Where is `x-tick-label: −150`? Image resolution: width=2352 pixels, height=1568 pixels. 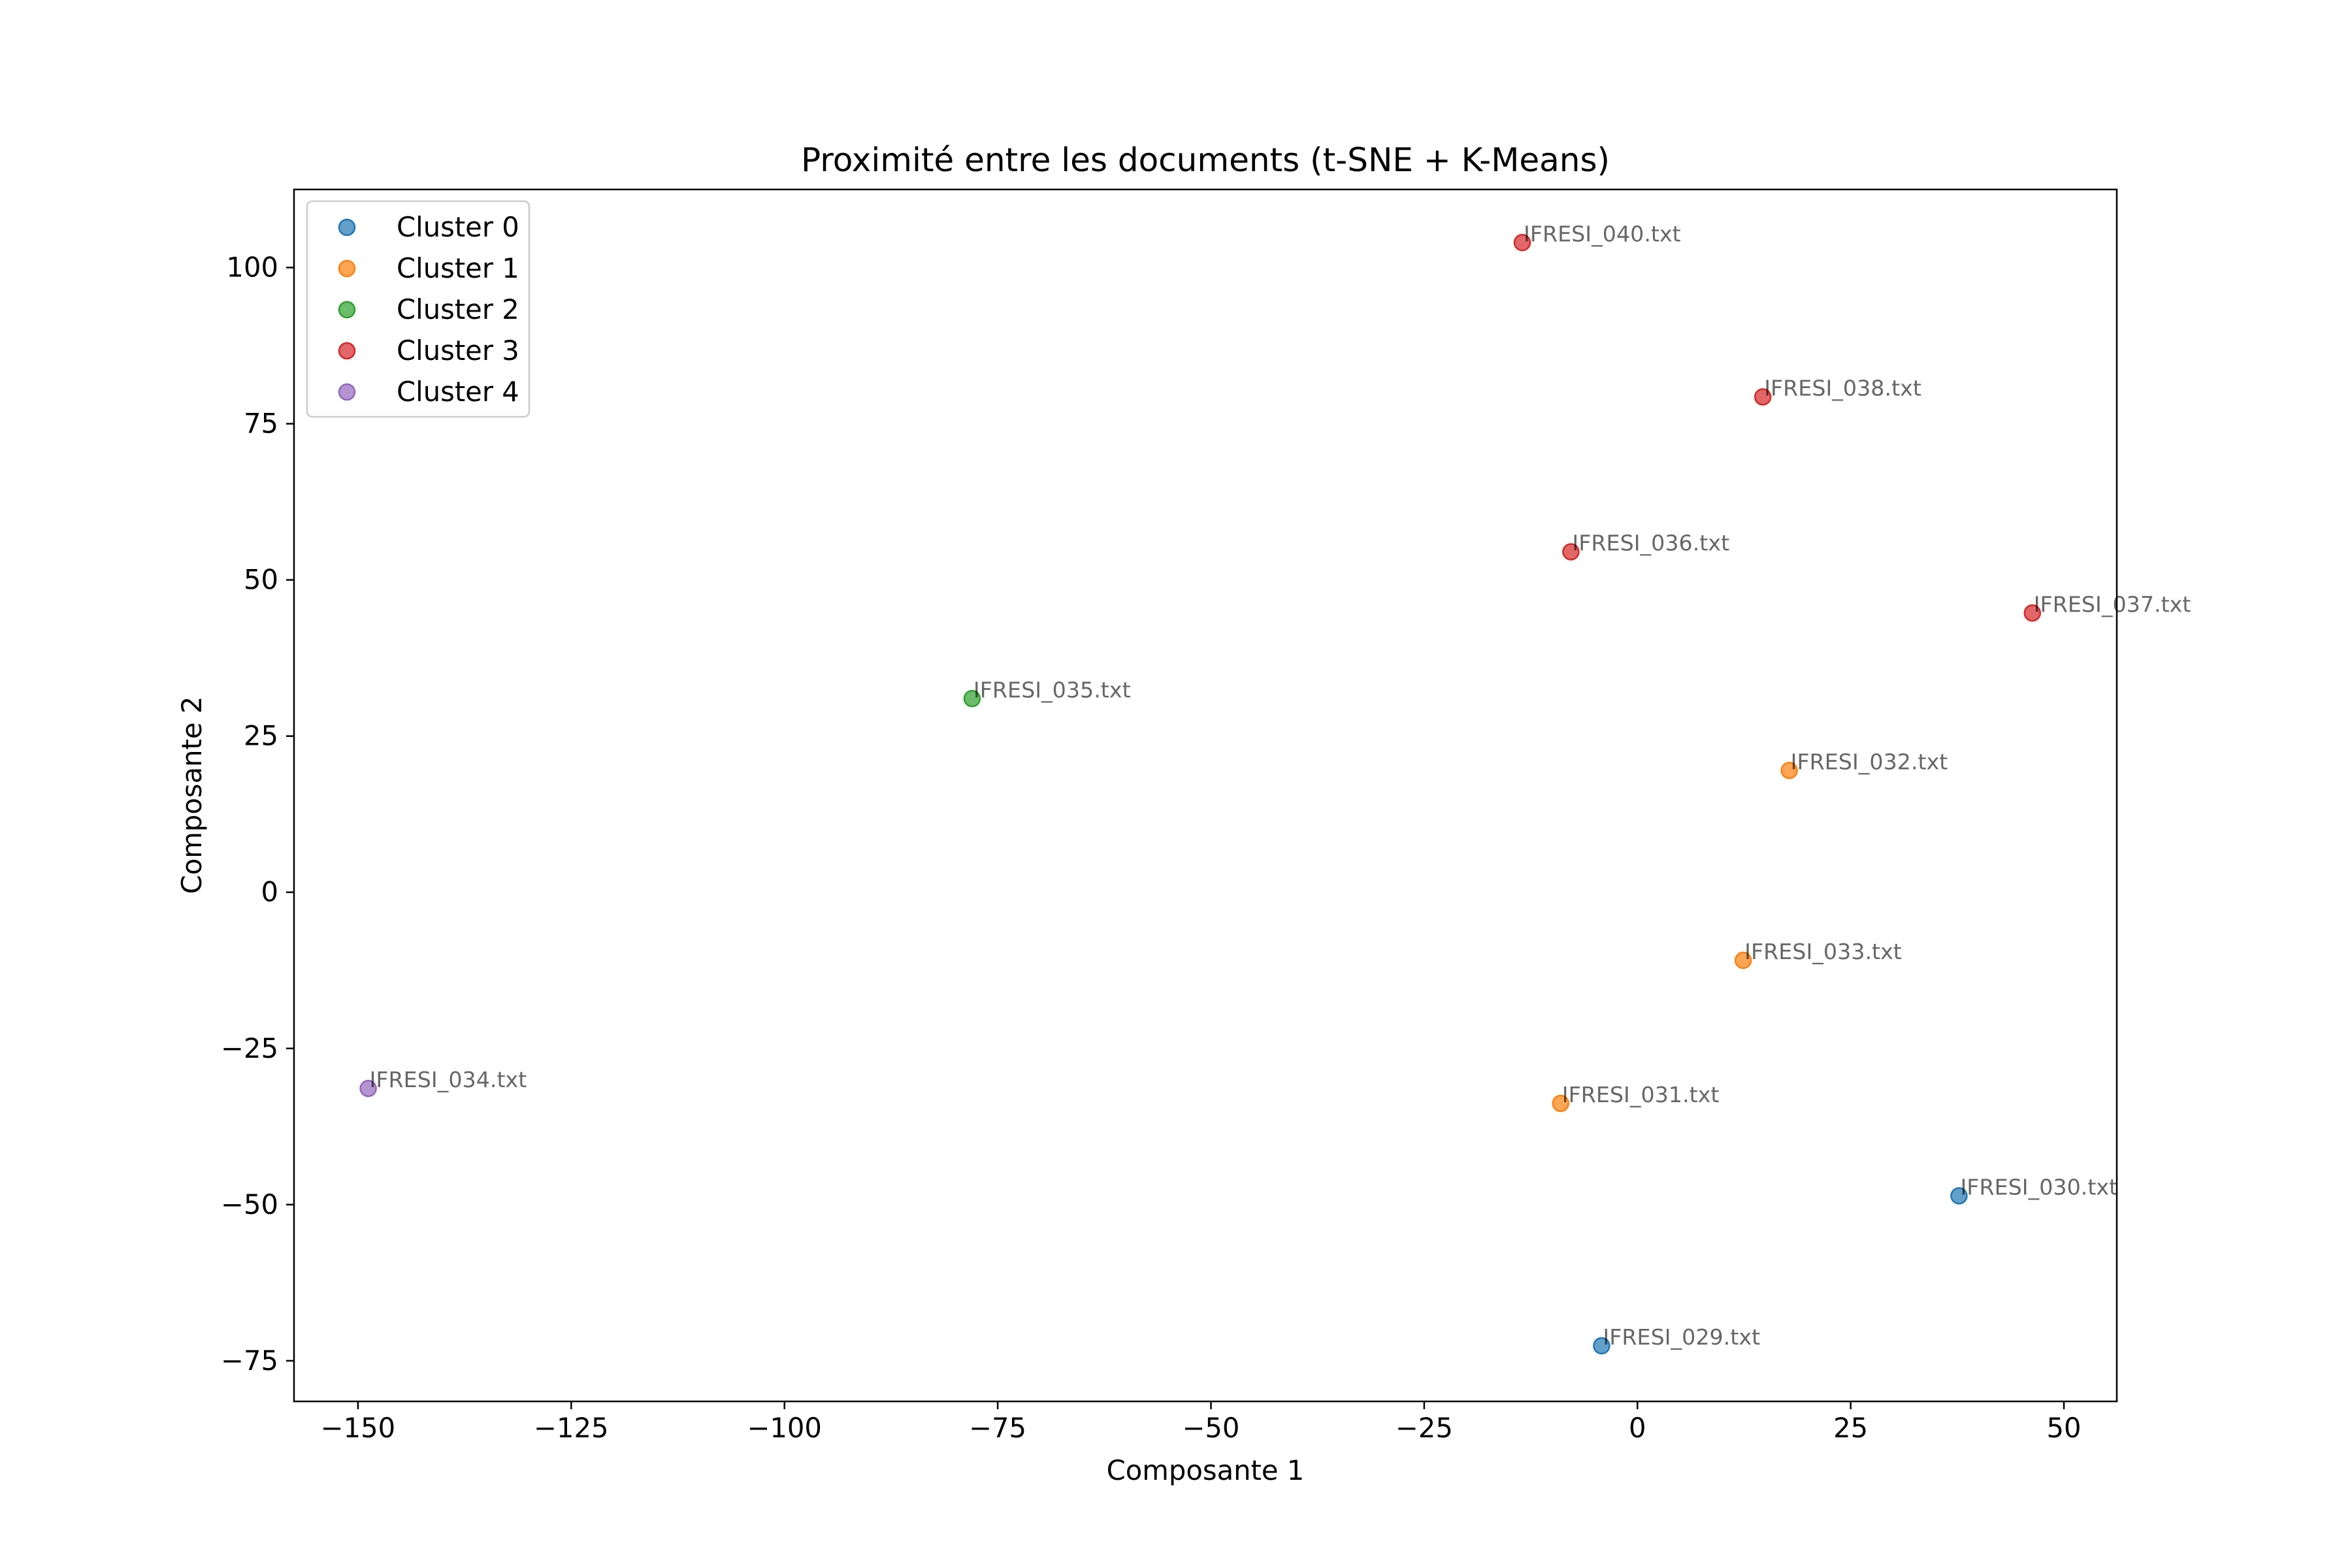
x-tick-label: −150 is located at coordinates (358, 1428).